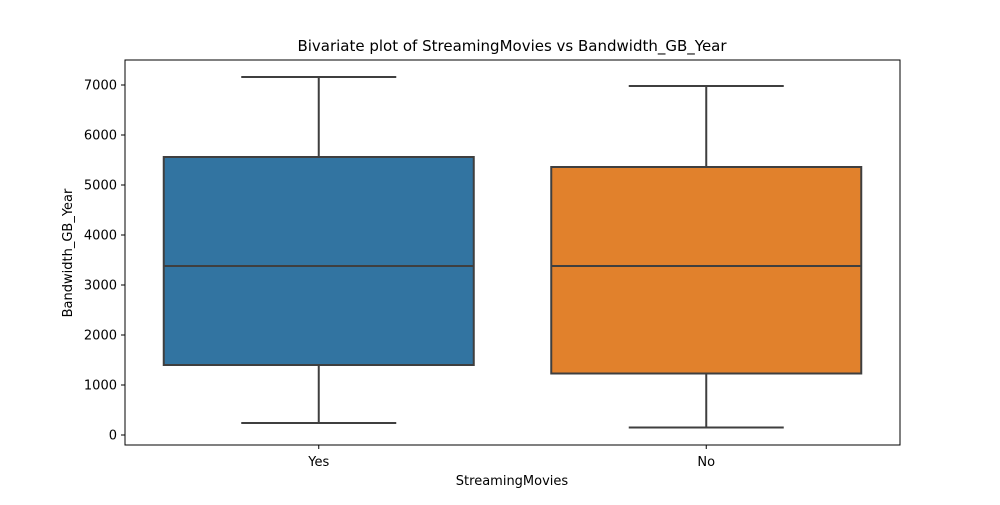 This screenshot has height=505, width=1000. What do you see at coordinates (100, 136) in the screenshot?
I see `y-tick-label: 6000` at bounding box center [100, 136].